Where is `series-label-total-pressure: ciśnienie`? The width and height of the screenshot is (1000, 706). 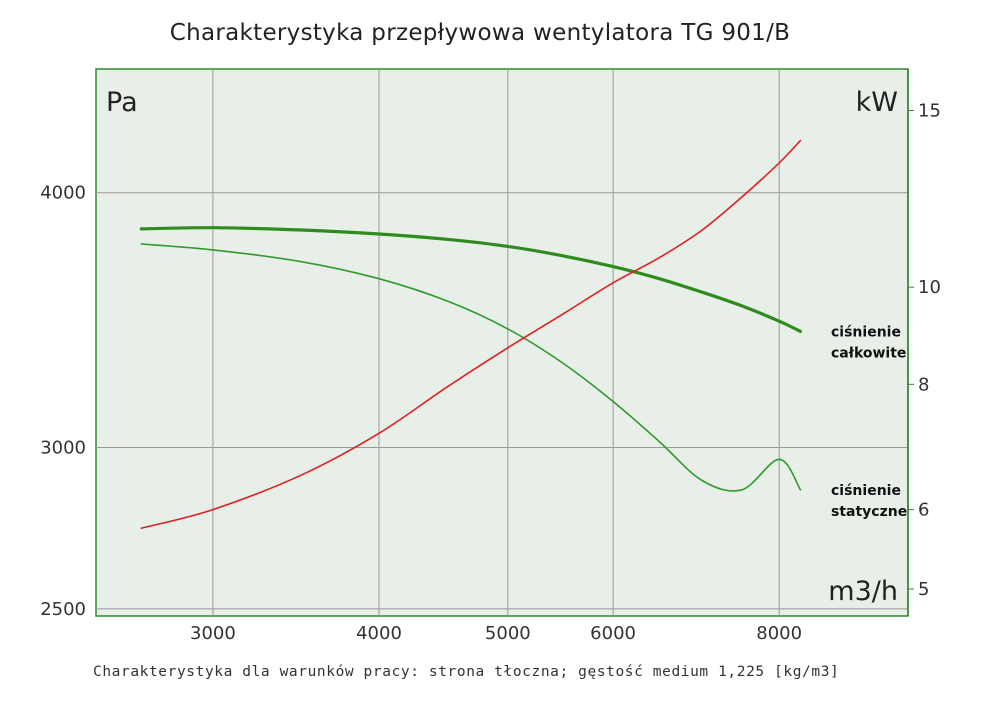 series-label-total-pressure: ciśnienie is located at coordinates (866, 332).